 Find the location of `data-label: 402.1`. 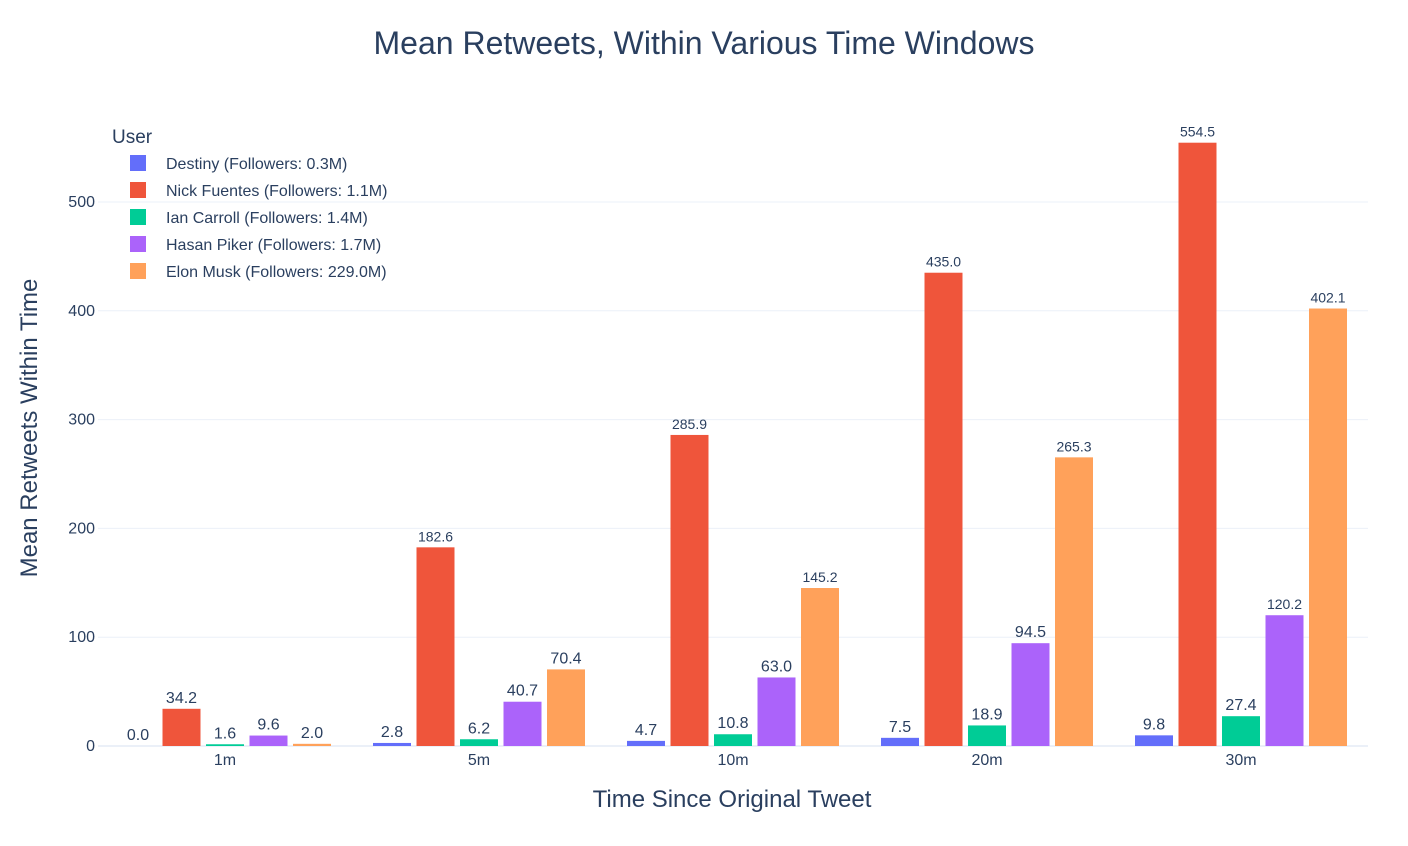

data-label: 402.1 is located at coordinates (1327, 298).